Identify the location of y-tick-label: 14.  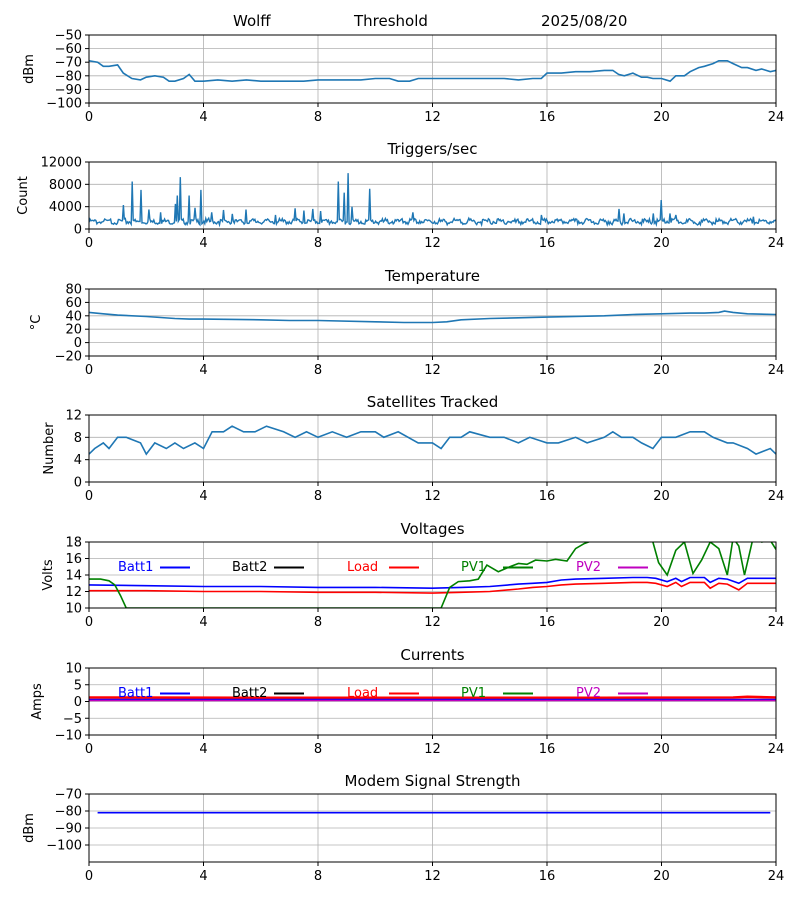
(73, 576).